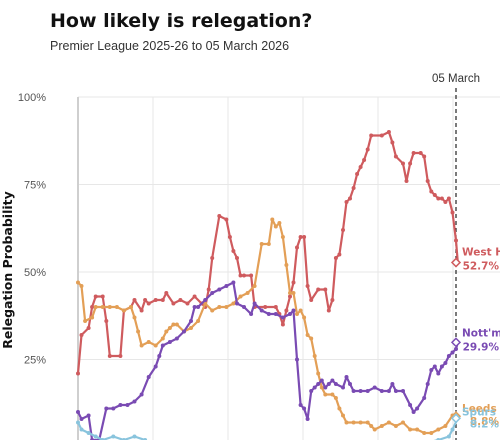 This screenshot has width=500, height=440. I want to click on end-marker, so click(456, 342).